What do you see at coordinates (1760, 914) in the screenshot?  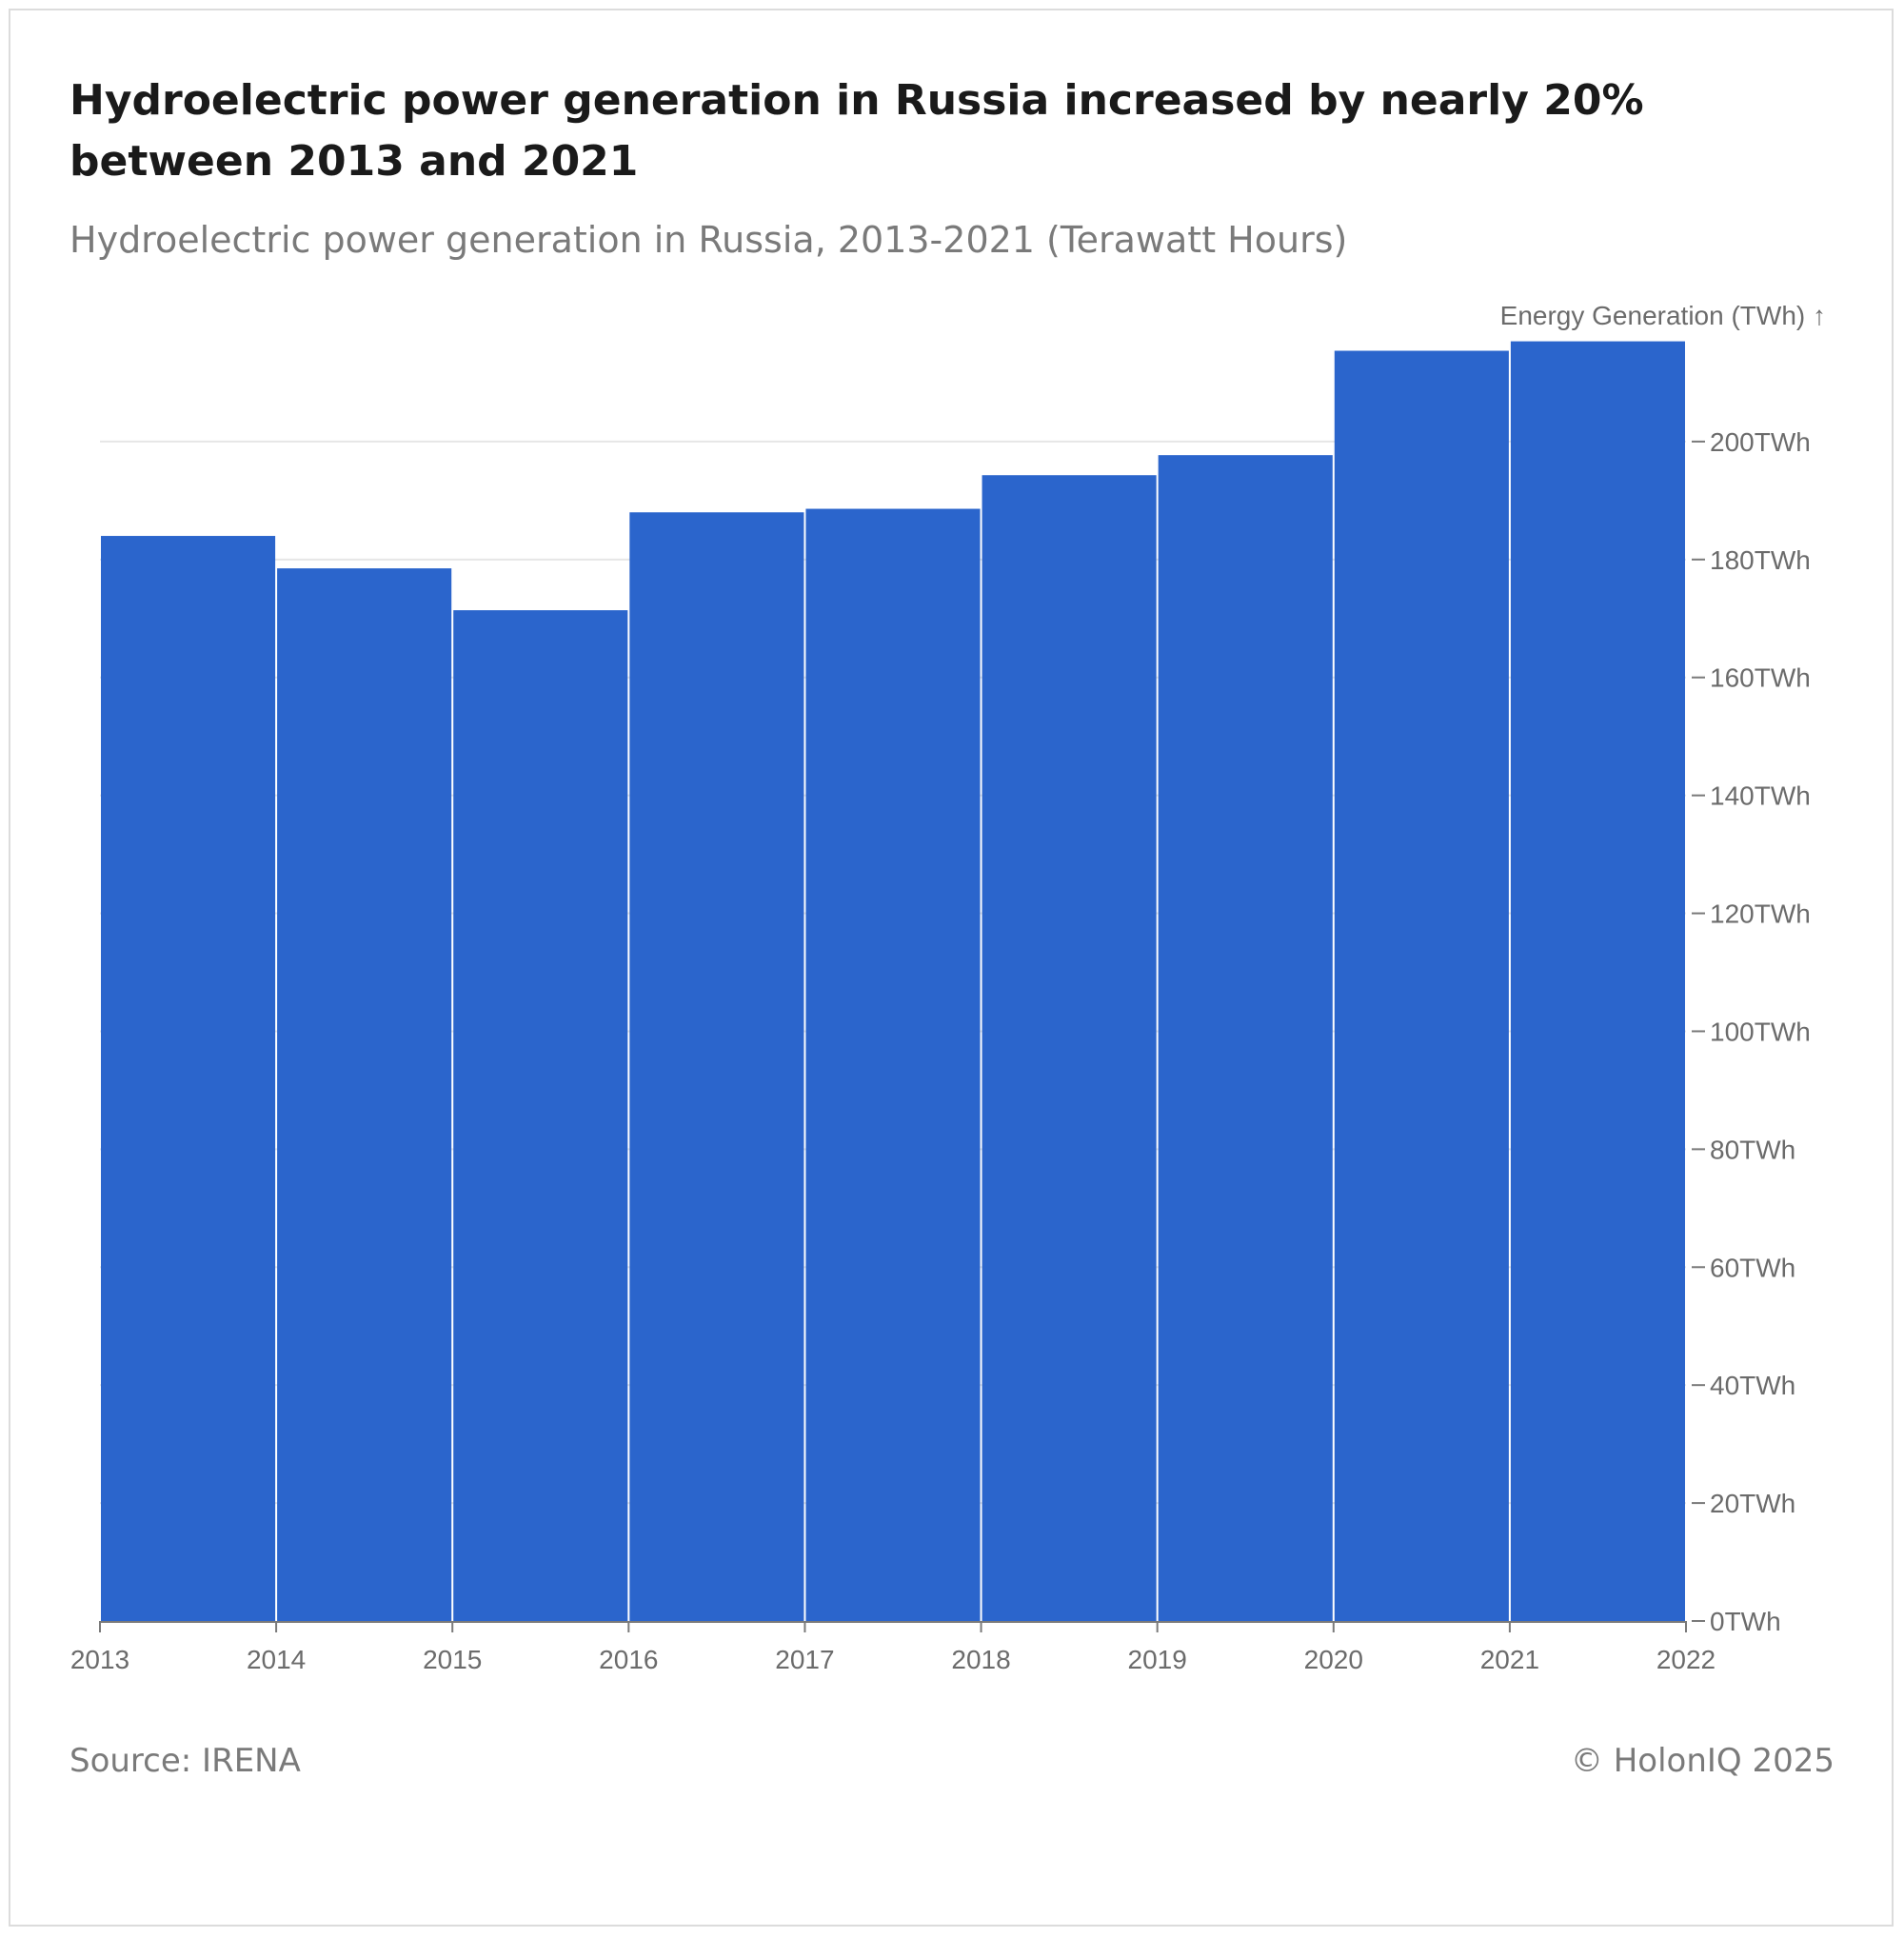 I see `y-tick-label-120TWh: 120TWh` at bounding box center [1760, 914].